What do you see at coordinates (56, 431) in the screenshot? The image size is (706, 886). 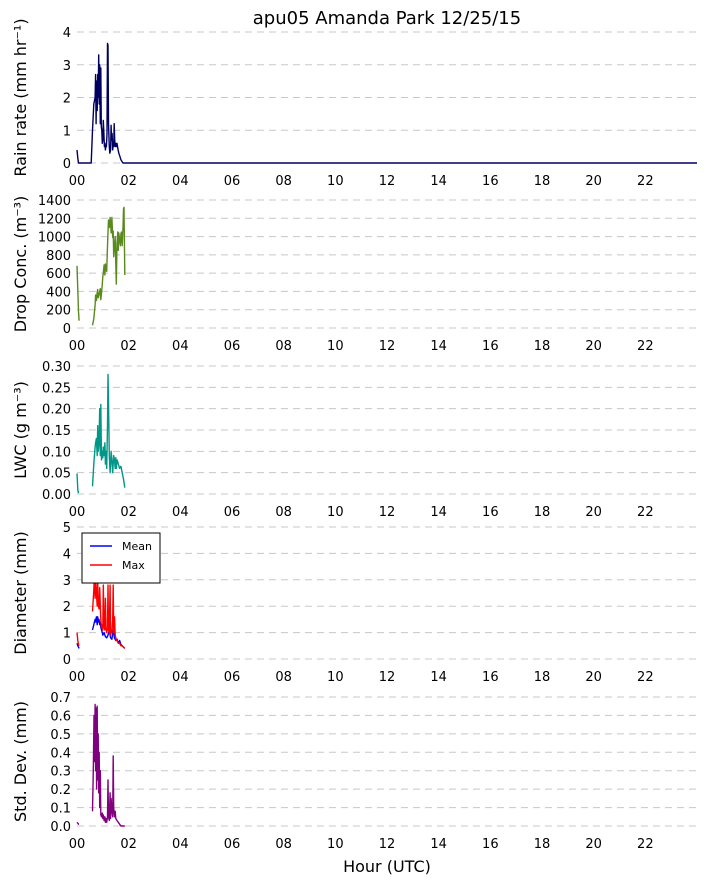 I see `y-tick-label: 0.15` at bounding box center [56, 431].